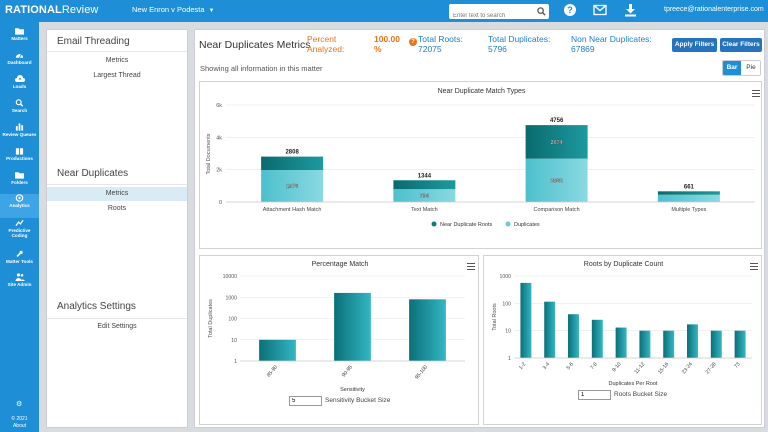 The width and height of the screenshot is (768, 432). I want to click on y-axis-label: Total Duplicates, so click(211, 318).